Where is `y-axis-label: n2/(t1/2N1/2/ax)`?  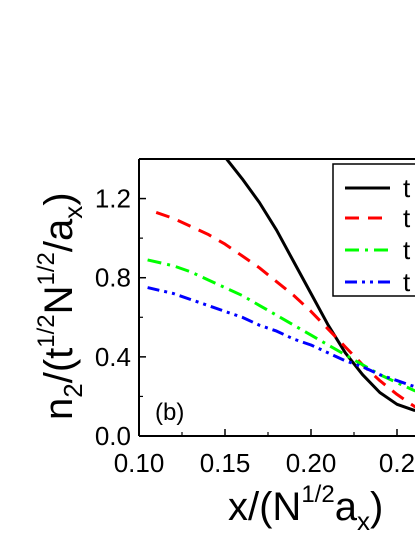 y-axis-label: n2/(t1/2N1/2/ax) is located at coordinates (60, 306).